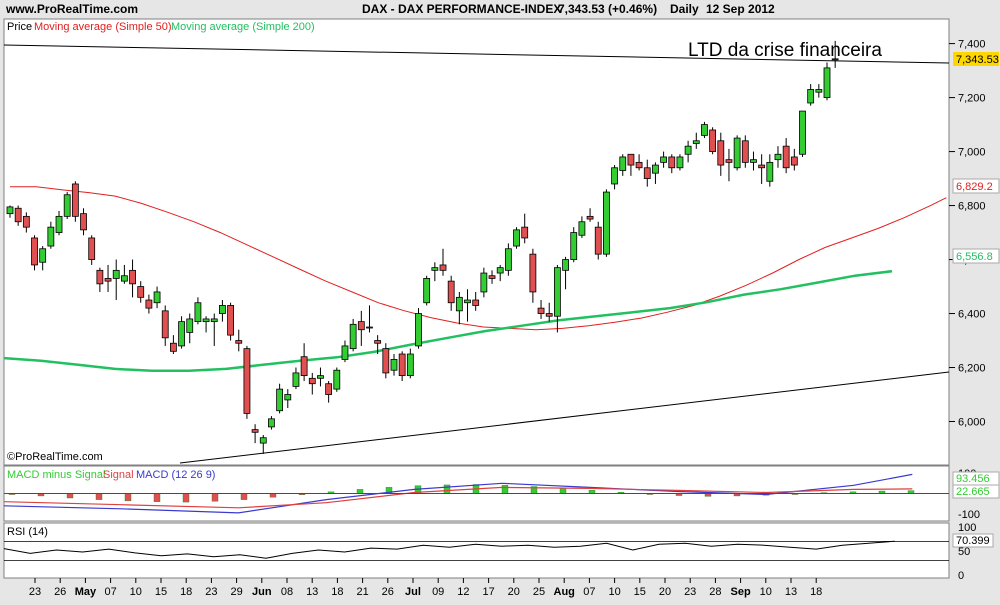 The width and height of the screenshot is (1000, 605). I want to click on date: 12 Sep 2012, so click(740, 9).